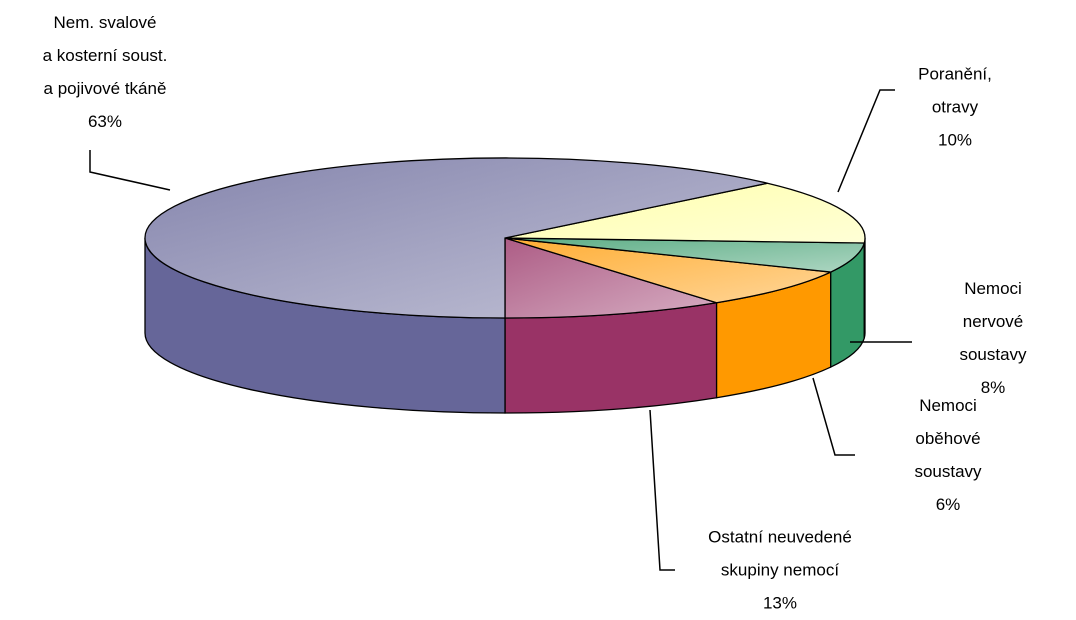  I want to click on value-label: 13%, so click(780, 603).